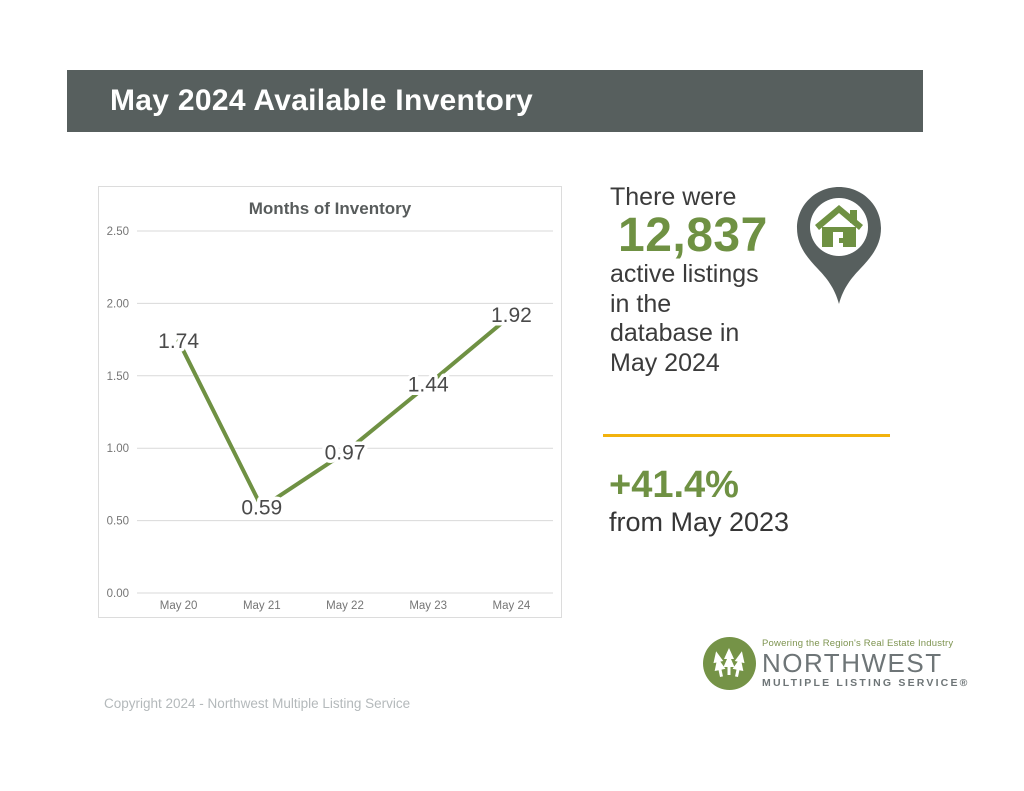 Image resolution: width=1024 pixels, height=791 pixels. Describe the element at coordinates (746, 435) in the screenshot. I see `divider-rule` at that location.